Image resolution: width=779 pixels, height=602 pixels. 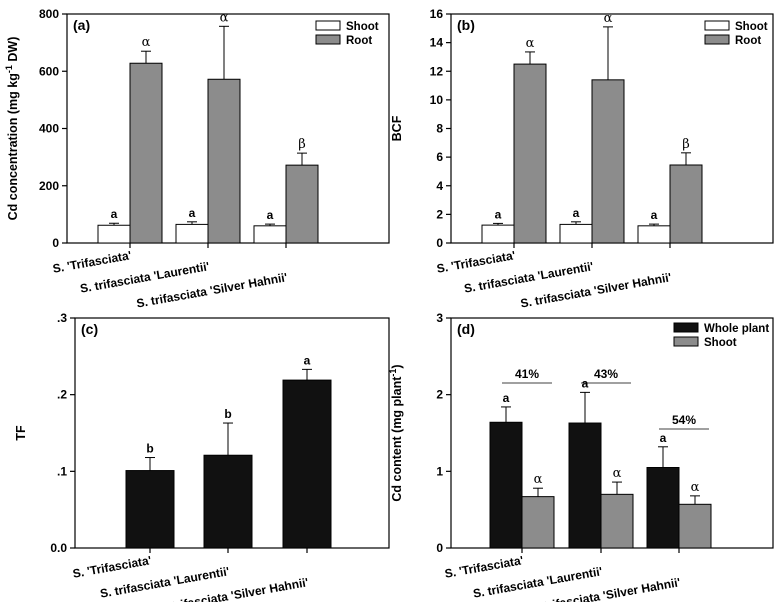 I want to click on panel-label: (d), so click(x=466, y=329).